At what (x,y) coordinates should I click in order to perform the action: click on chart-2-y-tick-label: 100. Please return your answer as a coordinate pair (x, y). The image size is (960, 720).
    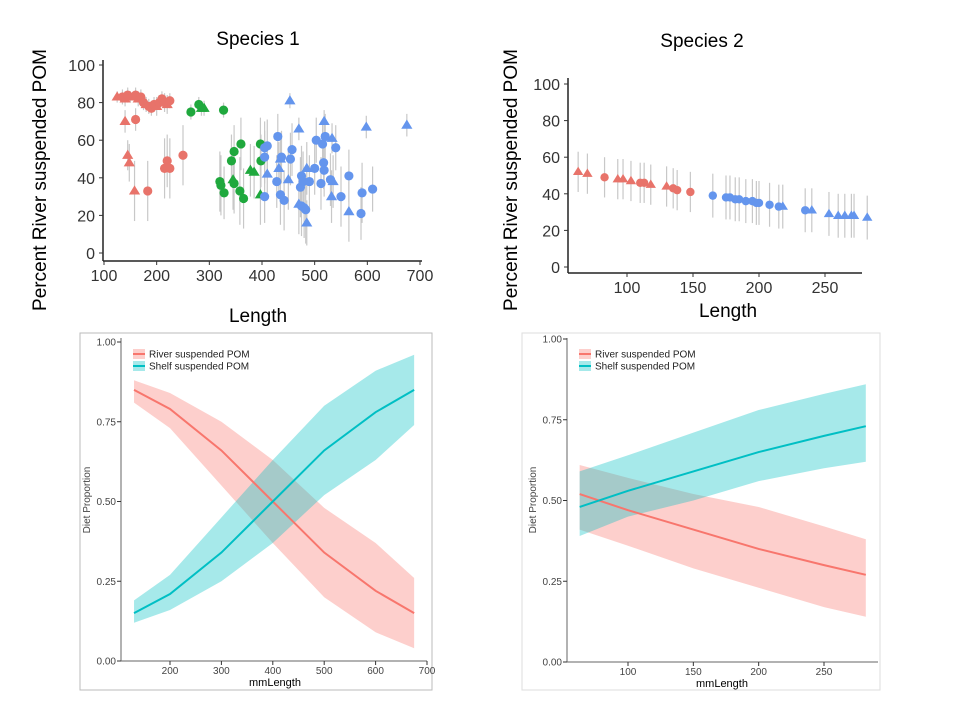
    Looking at the image, I should click on (546, 85).